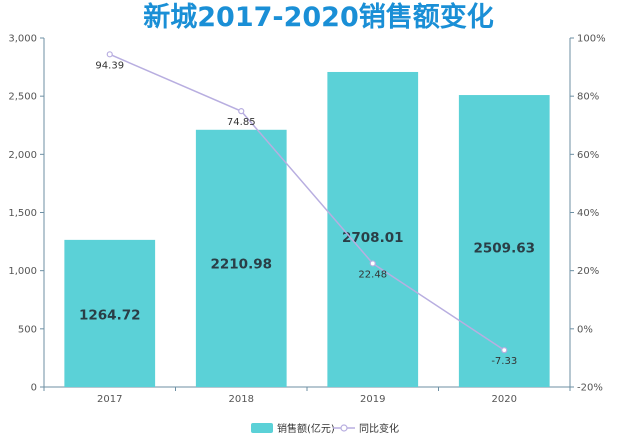  Describe the element at coordinates (588, 155) in the screenshot. I see `y-right-tick-label: 60%` at that location.